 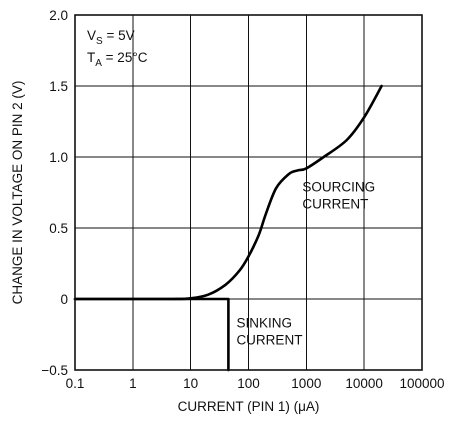 What do you see at coordinates (75, 383) in the screenshot?
I see `x-tick-label: 0.1` at bounding box center [75, 383].